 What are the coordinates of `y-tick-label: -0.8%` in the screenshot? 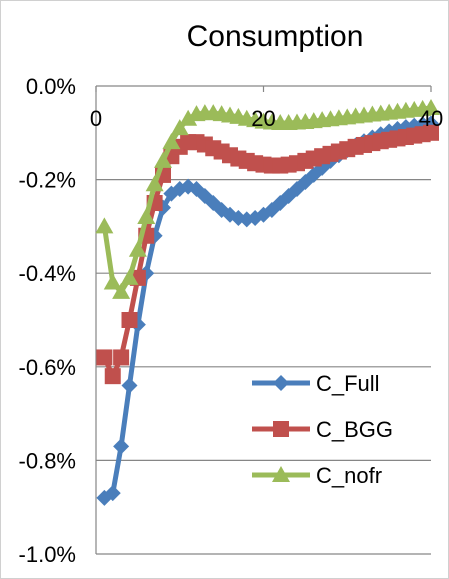 It's located at (47, 460).